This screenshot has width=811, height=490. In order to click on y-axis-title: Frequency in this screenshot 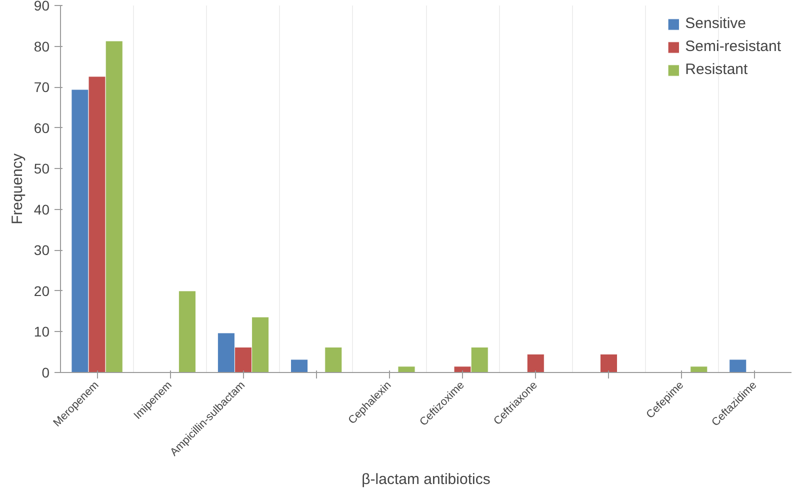, I will do `click(17, 188)`.